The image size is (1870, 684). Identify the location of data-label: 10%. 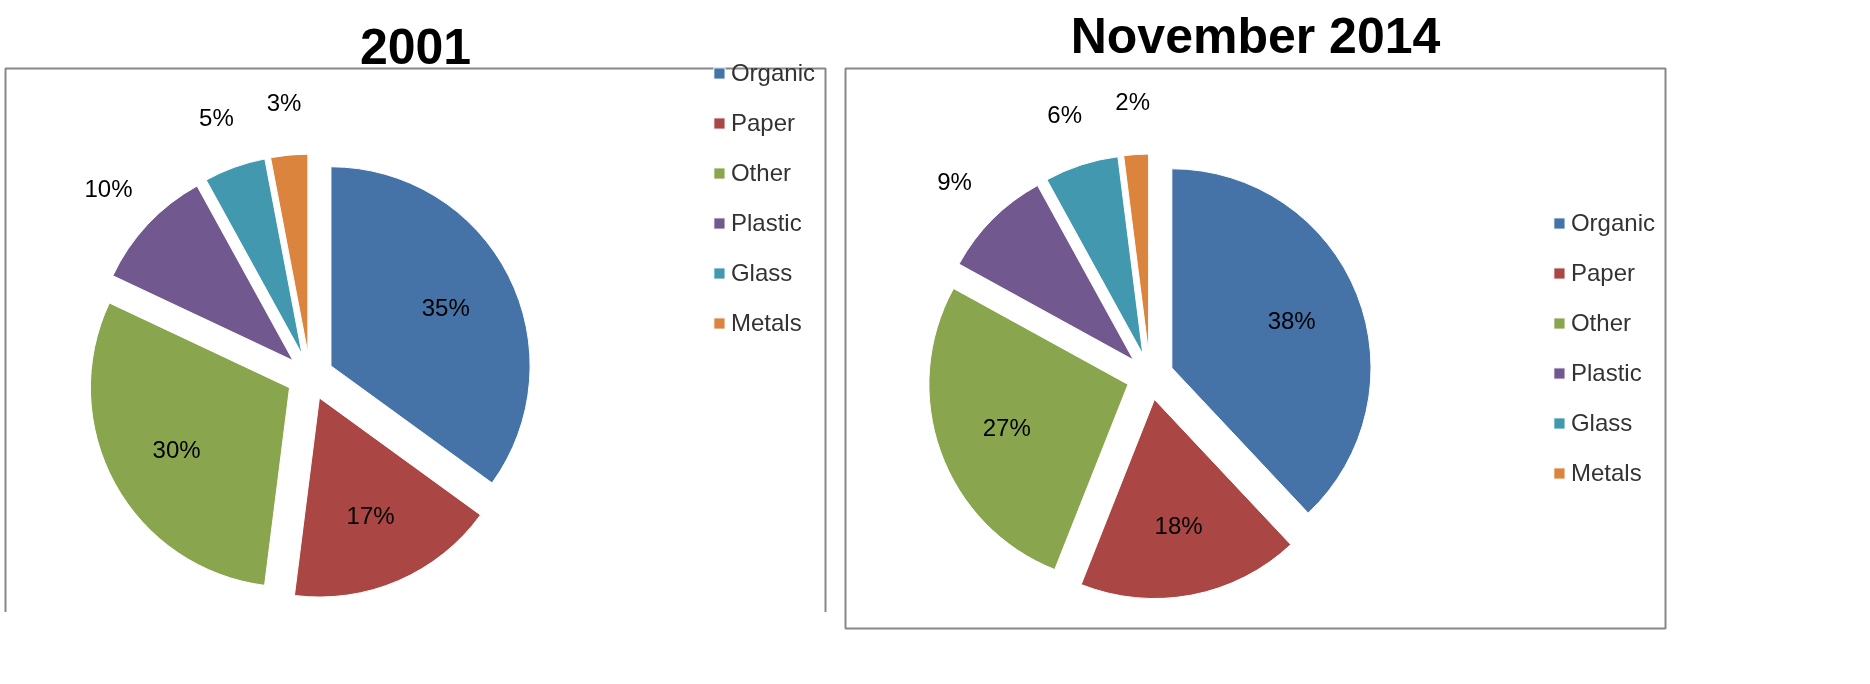
(108, 188).